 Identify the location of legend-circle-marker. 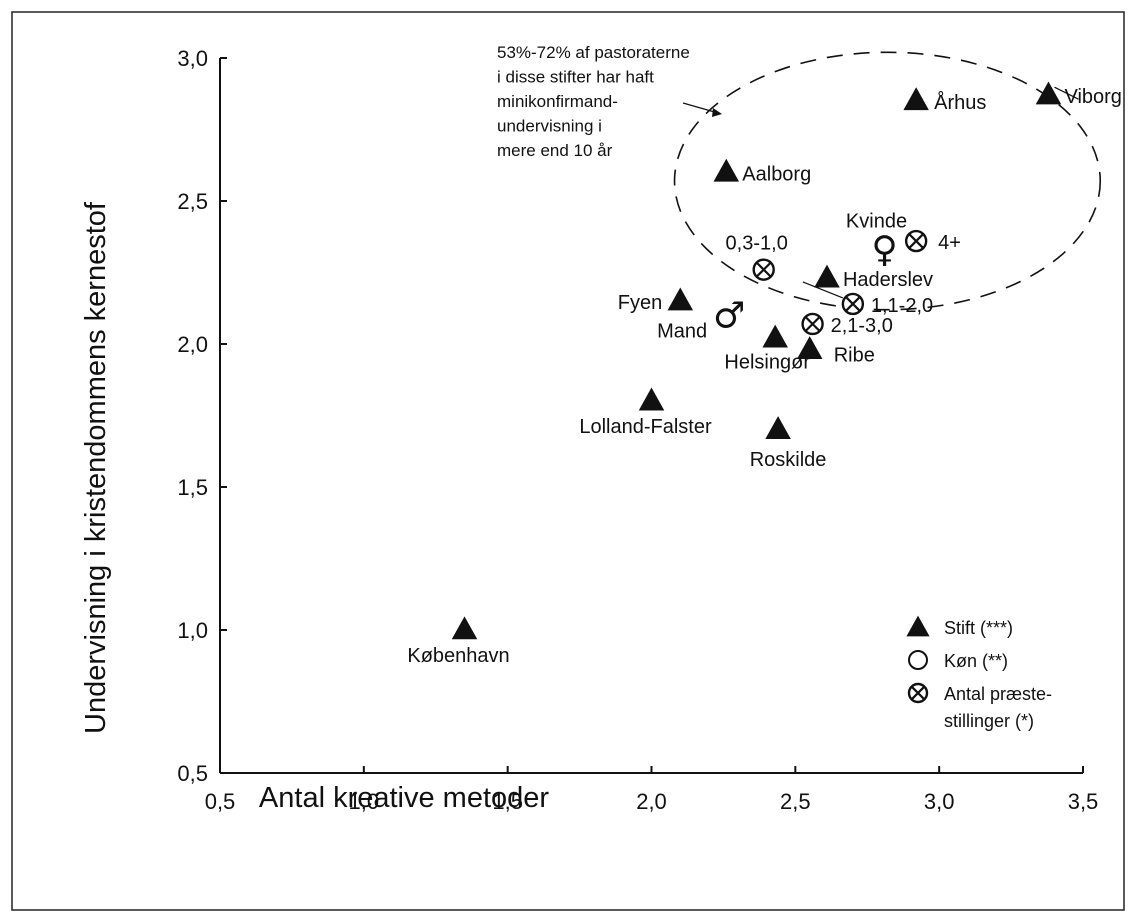
(918, 660).